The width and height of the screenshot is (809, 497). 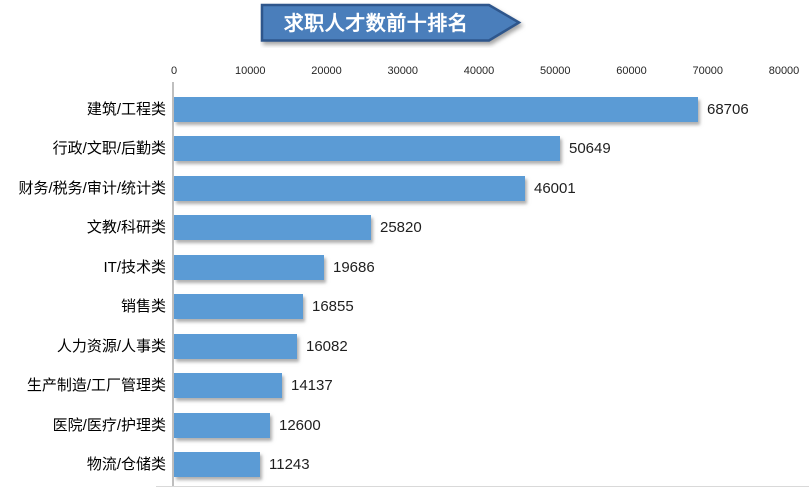 I want to click on bar-row: 财务/税务/审计/统计类 46001, so click(x=404, y=188).